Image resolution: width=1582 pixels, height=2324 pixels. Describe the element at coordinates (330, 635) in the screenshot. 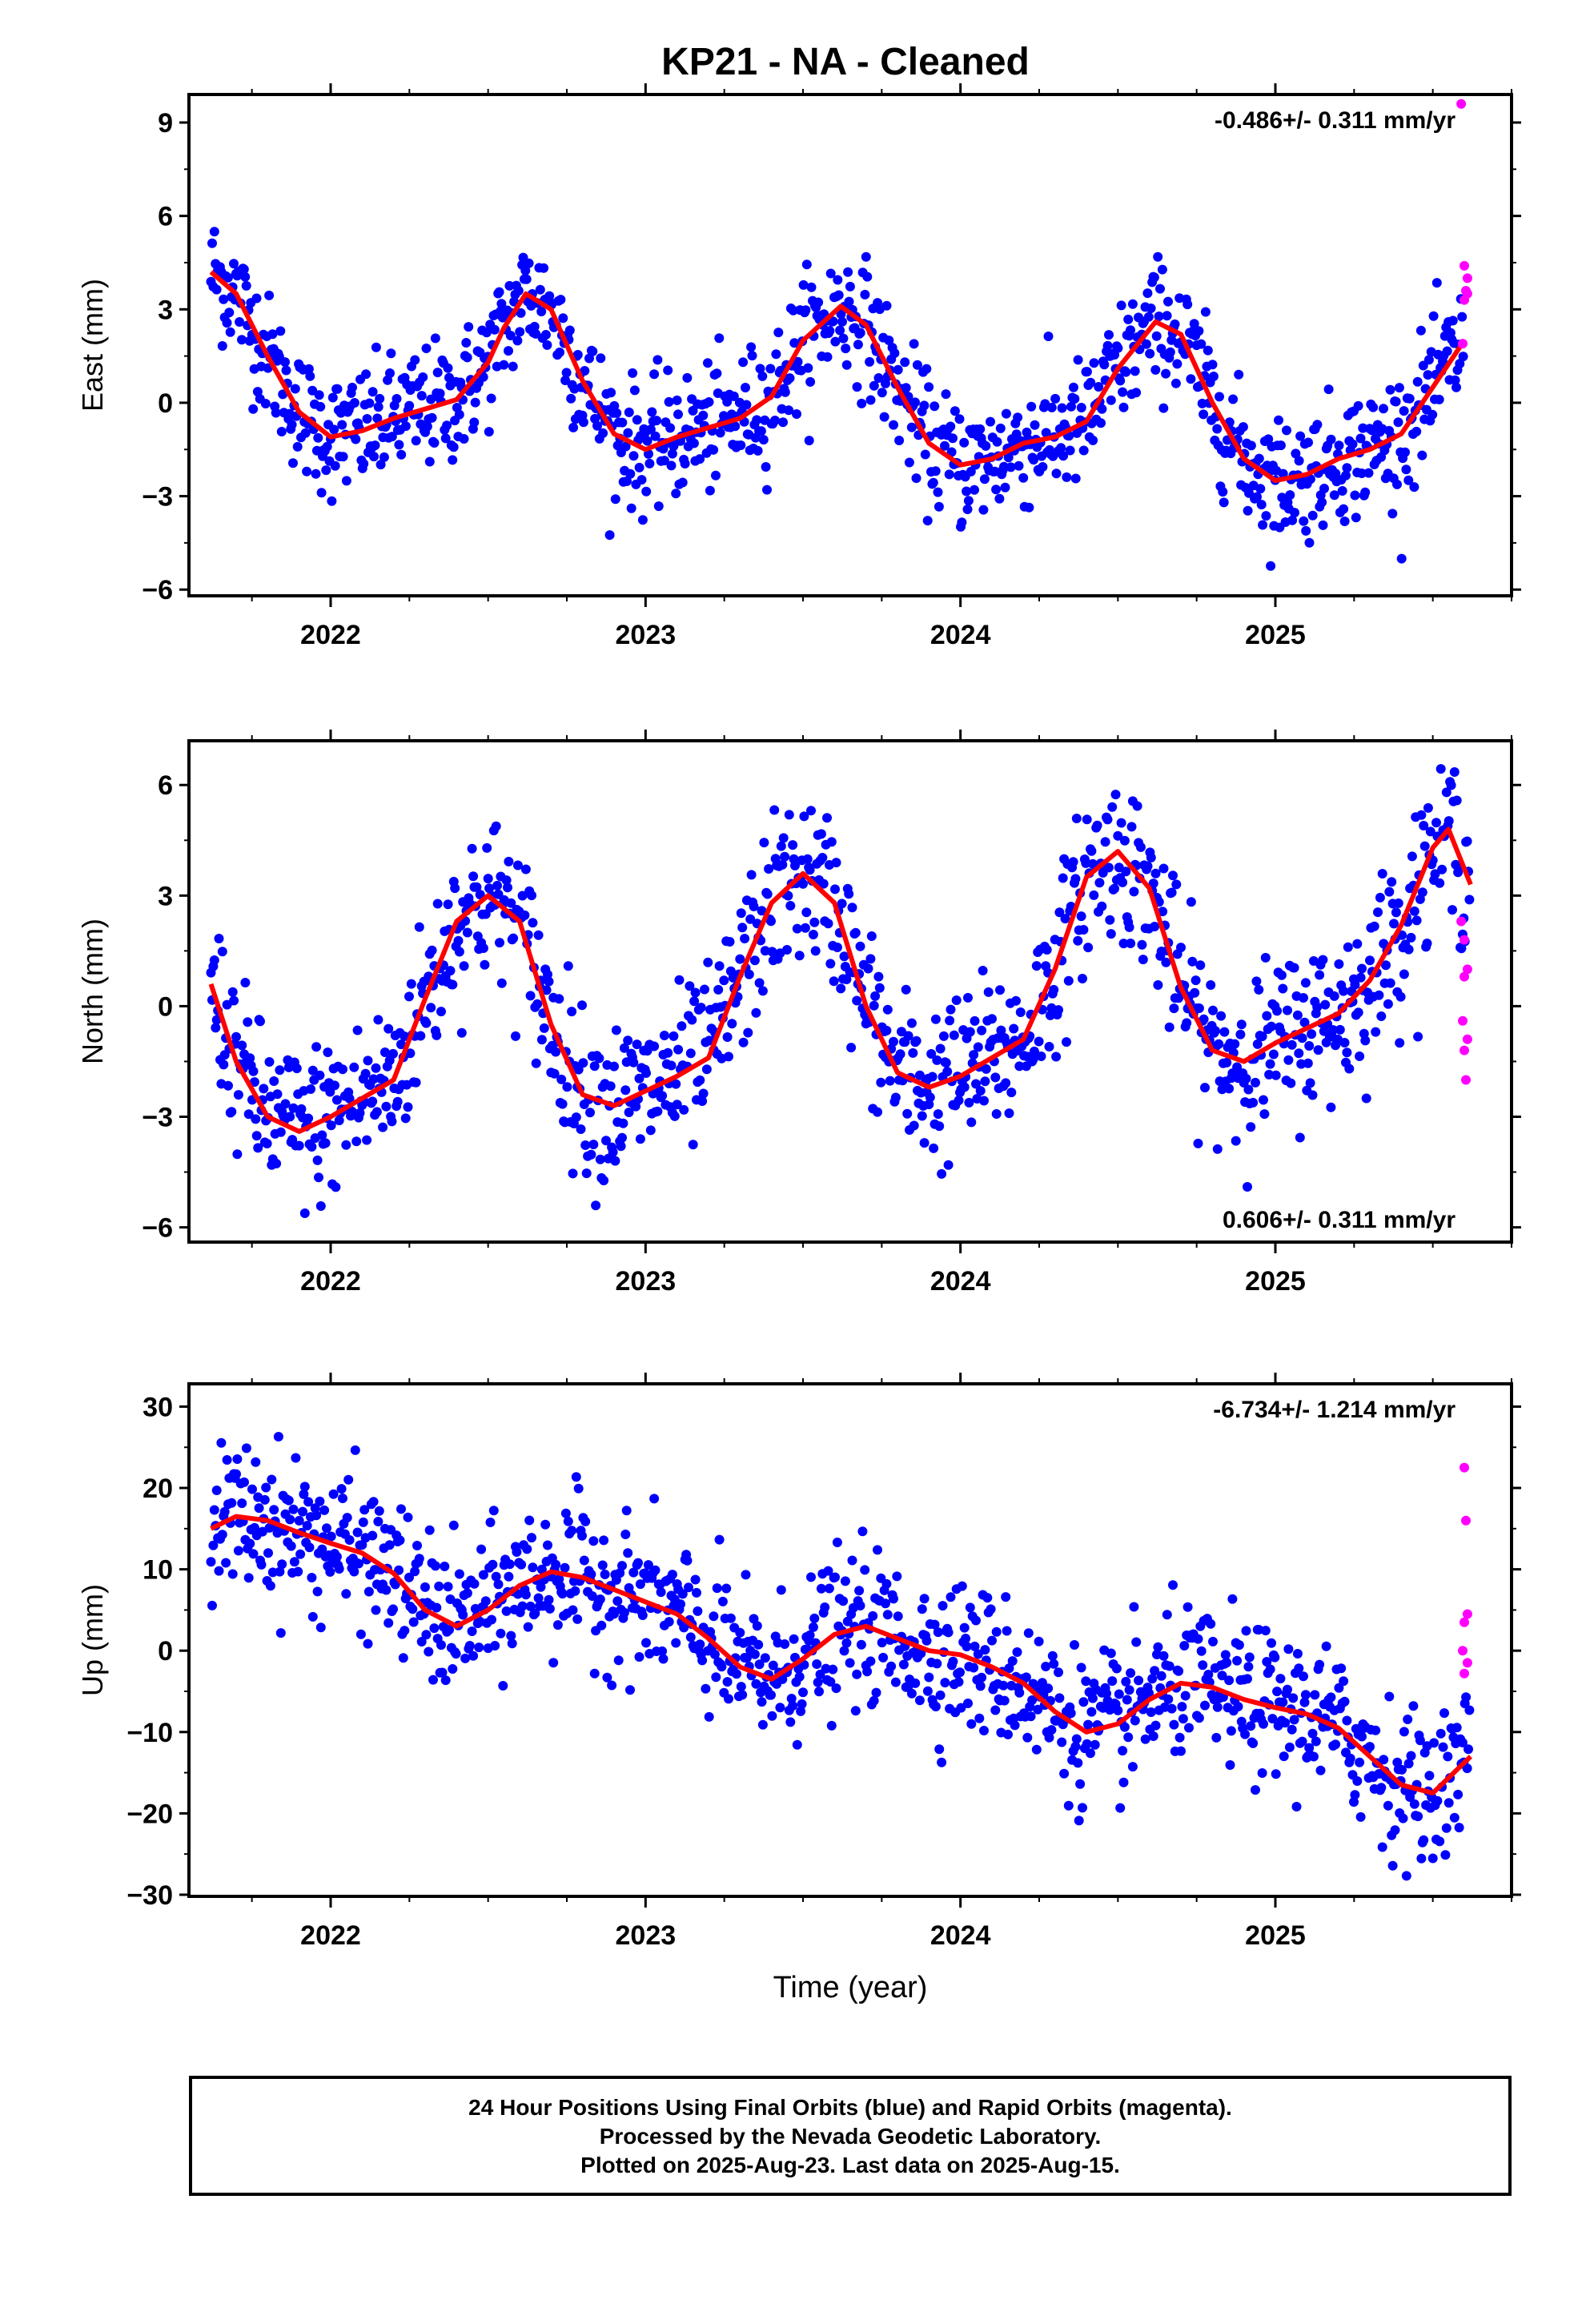

I see `x-tick-label: 2022` at that location.